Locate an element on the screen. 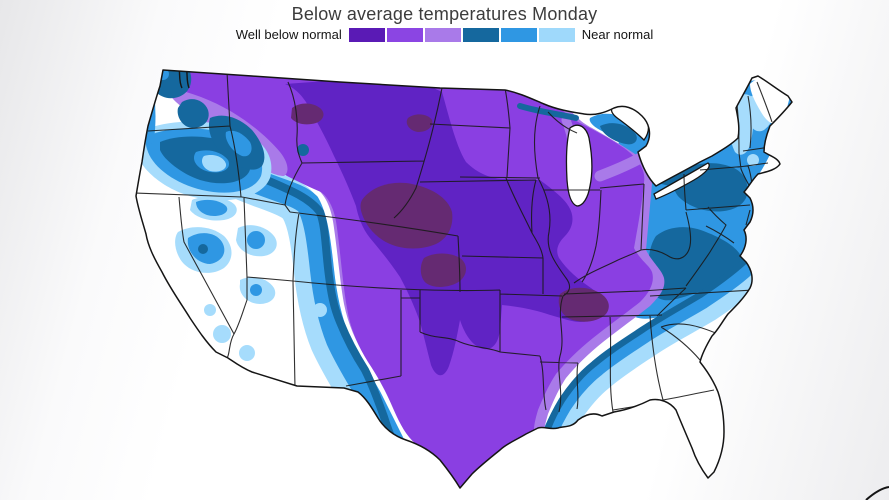  lake-erie is located at coordinates (681, 181).